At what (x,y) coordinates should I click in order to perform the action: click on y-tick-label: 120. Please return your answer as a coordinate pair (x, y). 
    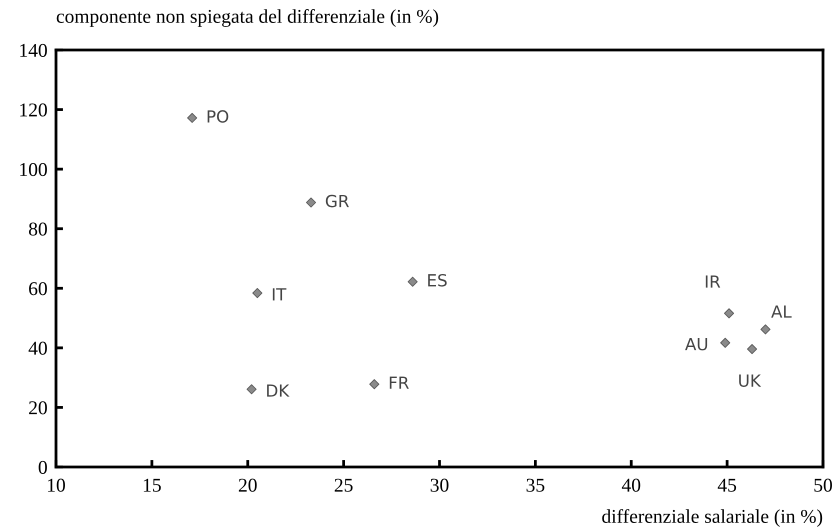
    Looking at the image, I should click on (33, 110).